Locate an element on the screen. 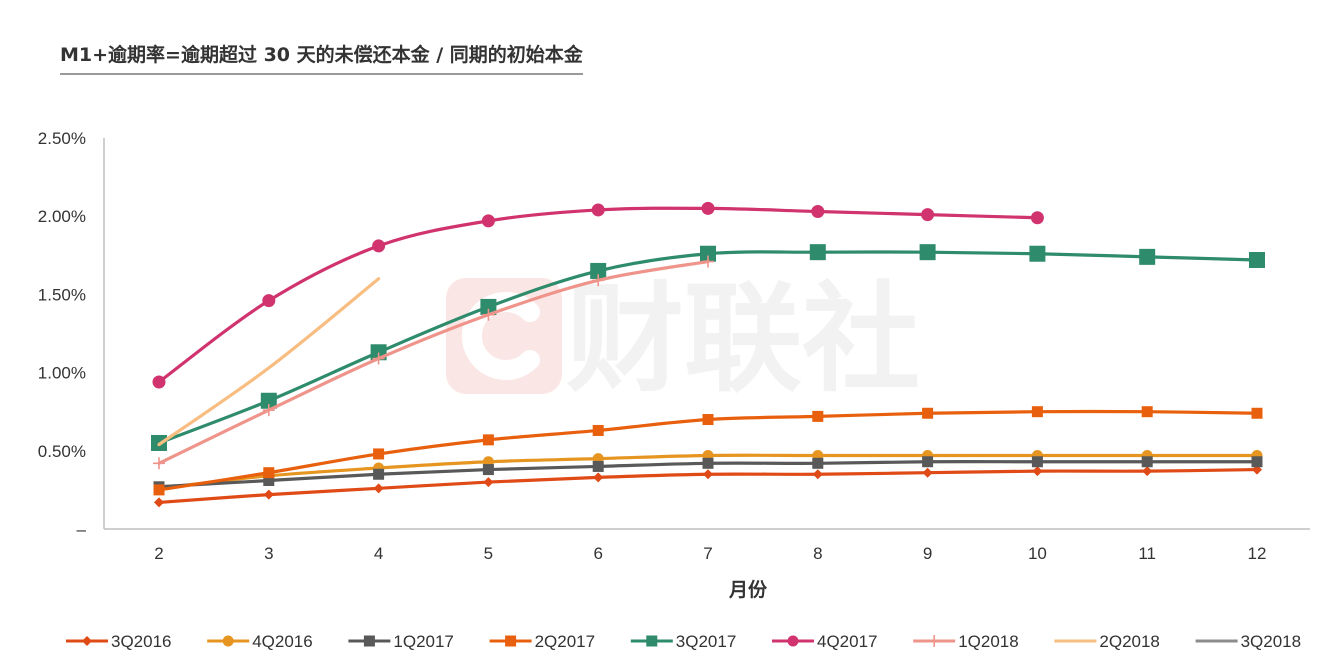  legend-label: 1Q2018 is located at coordinates (988, 641).